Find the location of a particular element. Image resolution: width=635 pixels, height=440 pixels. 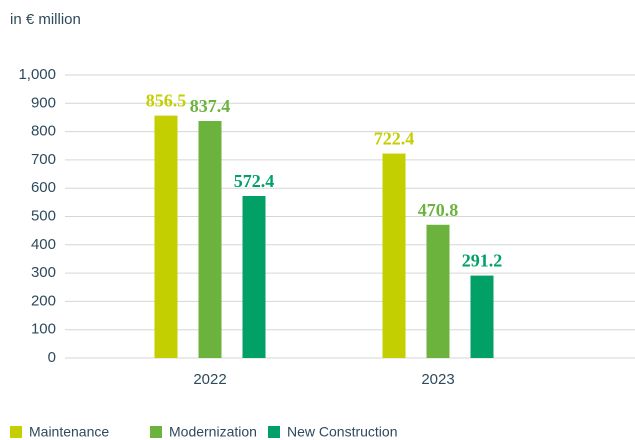

y-tick-label: 0 is located at coordinates (52, 357).